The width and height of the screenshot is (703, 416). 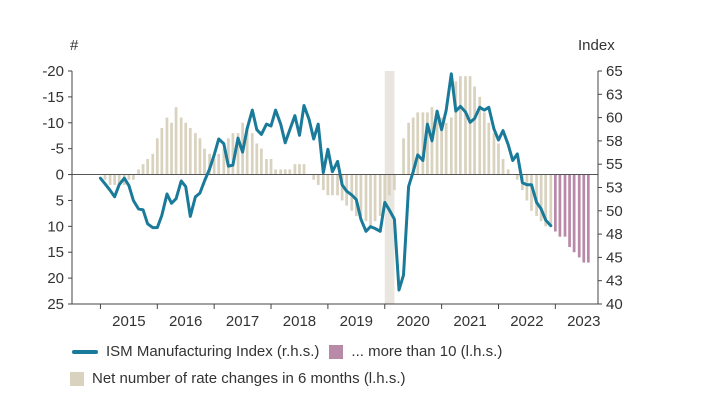 I want to click on x-tick-label: 2016, so click(x=185, y=321).